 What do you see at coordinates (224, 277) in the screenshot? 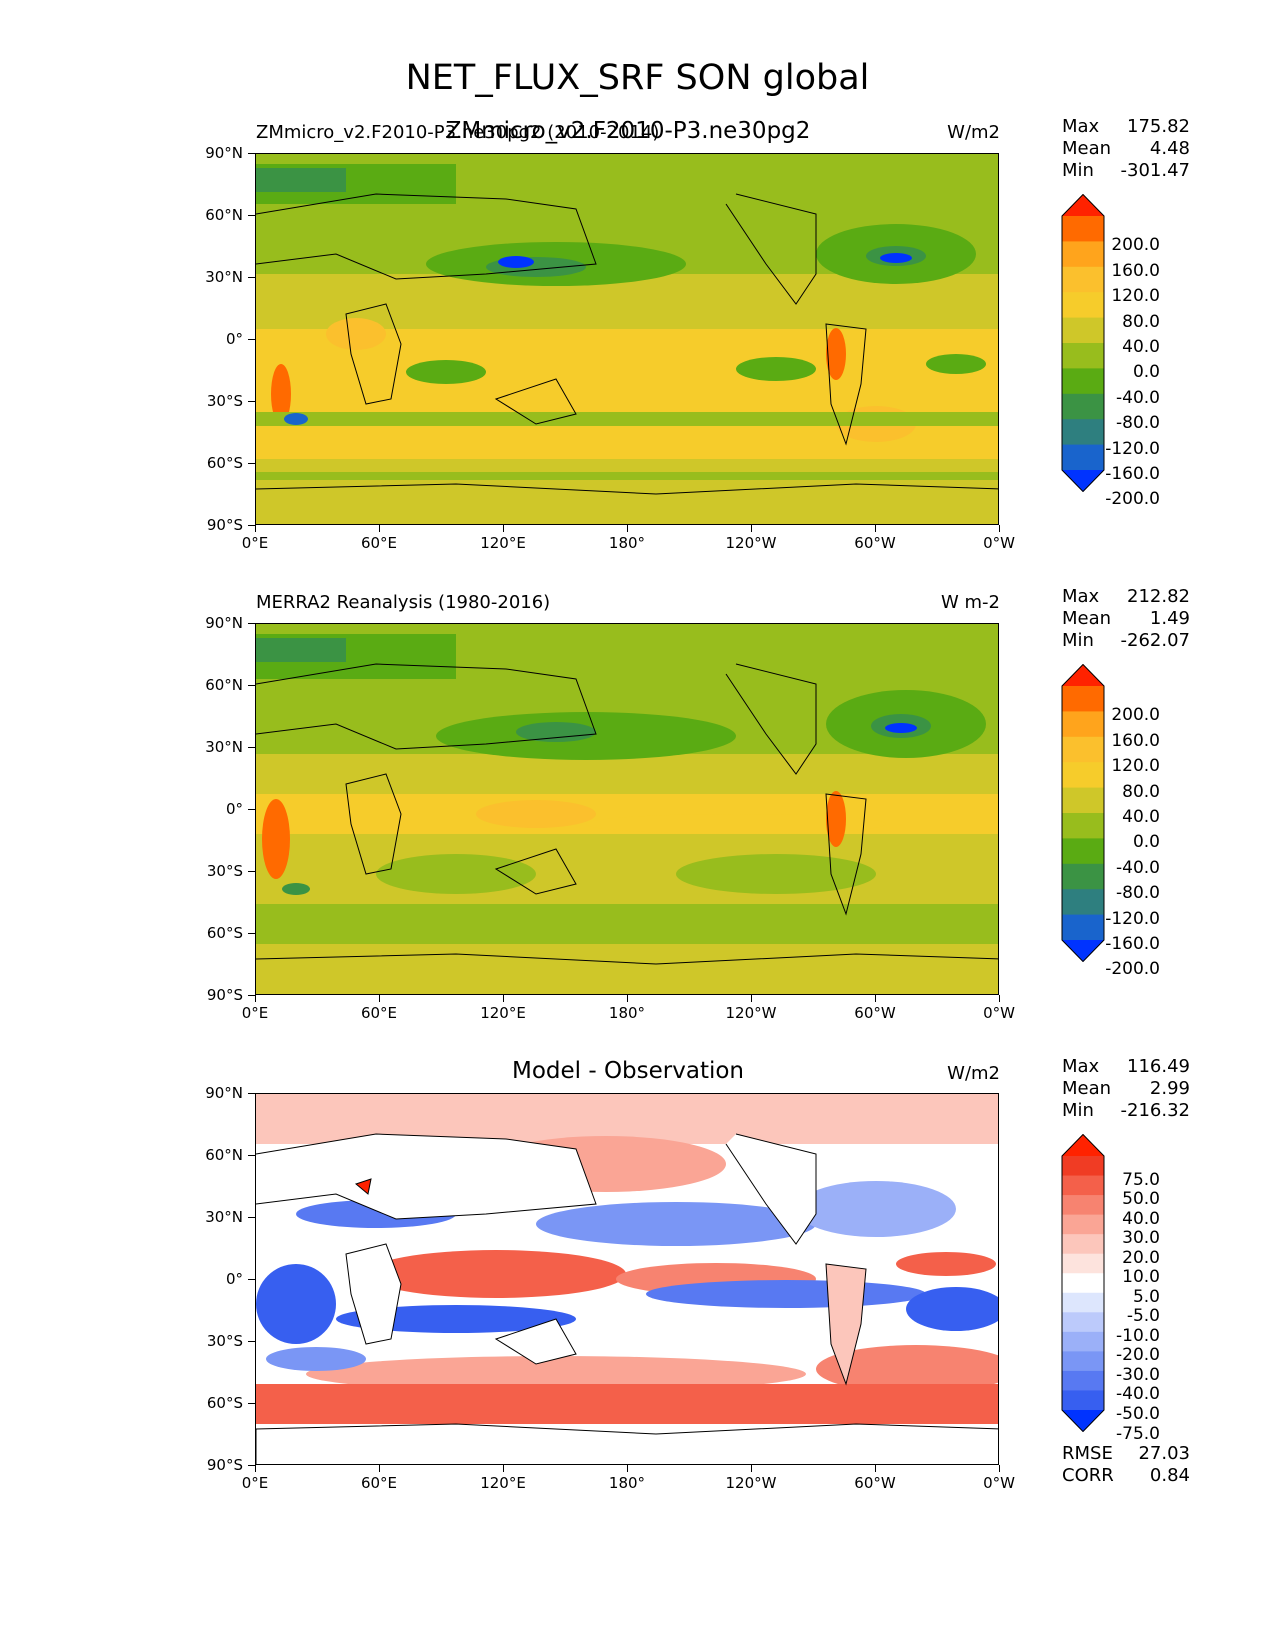
I see `y-tick-label: 30°N` at bounding box center [224, 277].